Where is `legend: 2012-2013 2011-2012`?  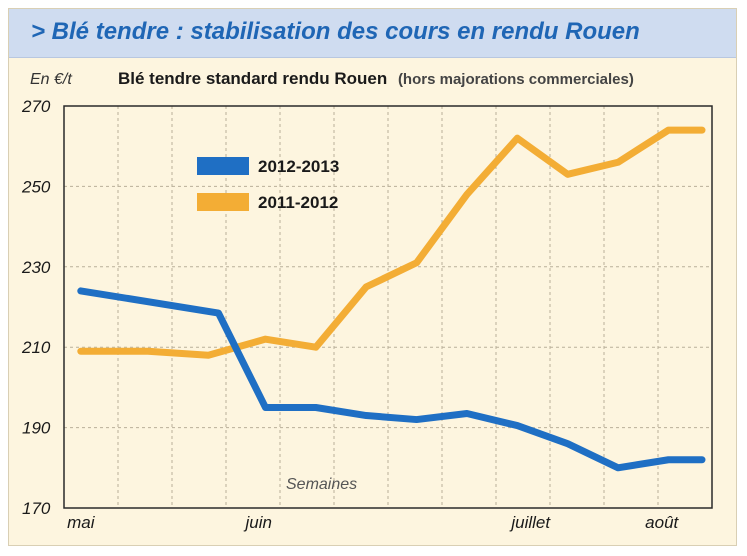 legend: 2012-2013 2011-2012 is located at coordinates (268, 184).